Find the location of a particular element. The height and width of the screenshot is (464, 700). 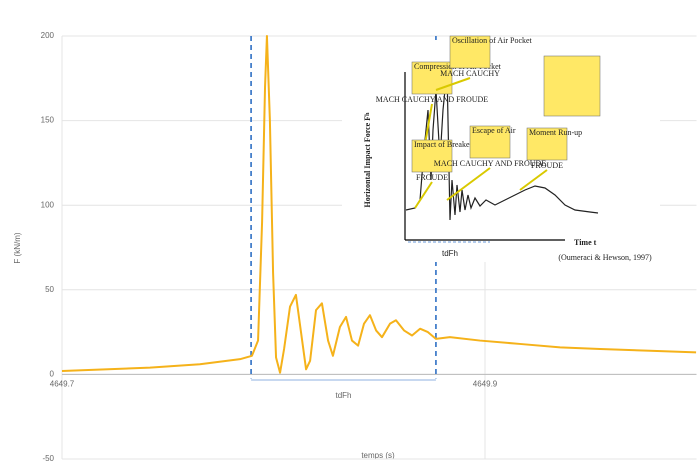

inset-y-label: Horizontal Impact Force Fh is located at coordinates (367, 160).